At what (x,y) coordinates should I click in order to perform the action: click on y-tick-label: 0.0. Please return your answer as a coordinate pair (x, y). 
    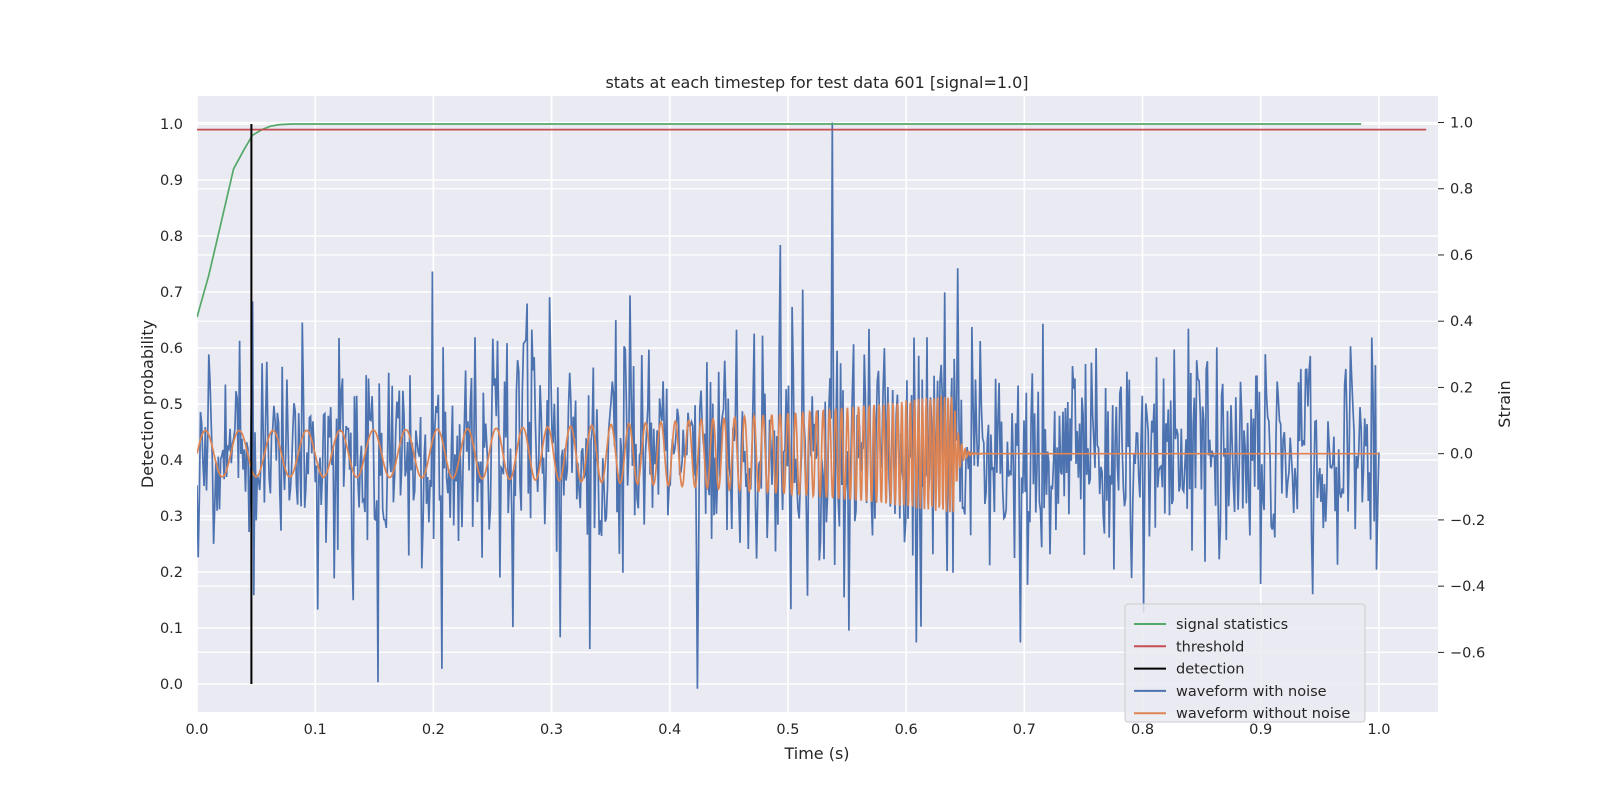
    Looking at the image, I should click on (171, 685).